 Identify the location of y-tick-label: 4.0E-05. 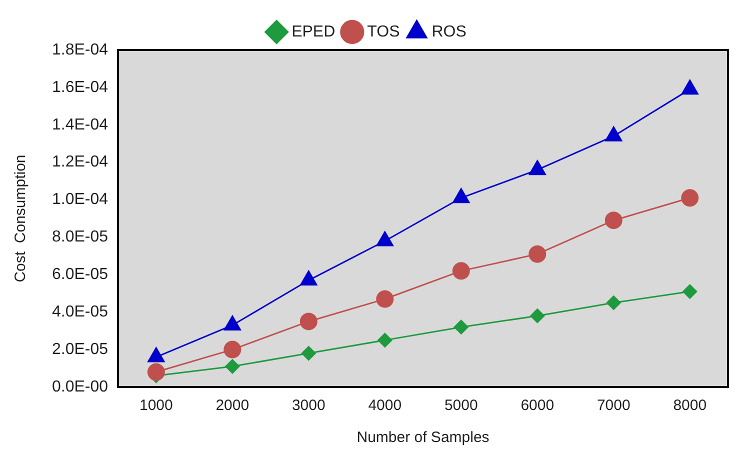
(80, 312).